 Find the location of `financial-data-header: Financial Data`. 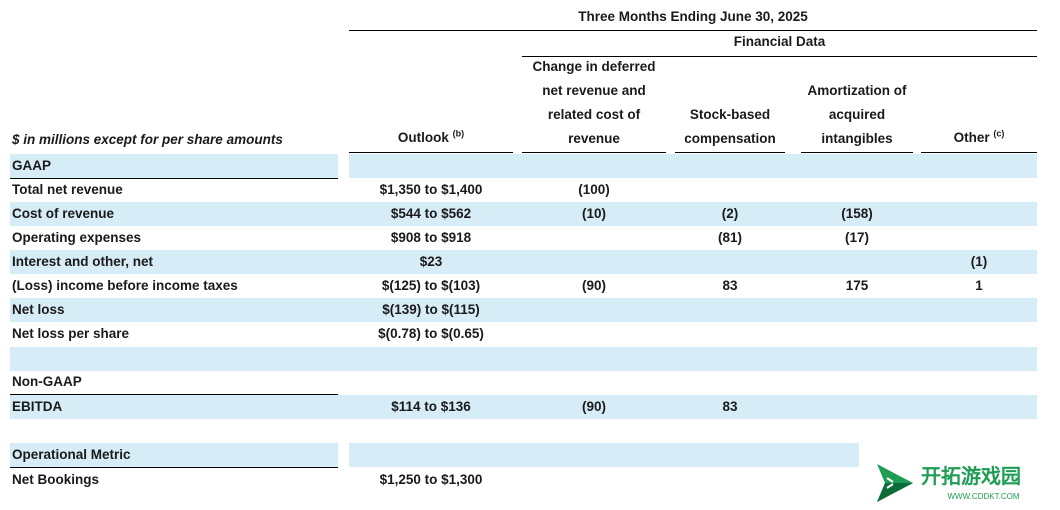

financial-data-header: Financial Data is located at coordinates (779, 41).